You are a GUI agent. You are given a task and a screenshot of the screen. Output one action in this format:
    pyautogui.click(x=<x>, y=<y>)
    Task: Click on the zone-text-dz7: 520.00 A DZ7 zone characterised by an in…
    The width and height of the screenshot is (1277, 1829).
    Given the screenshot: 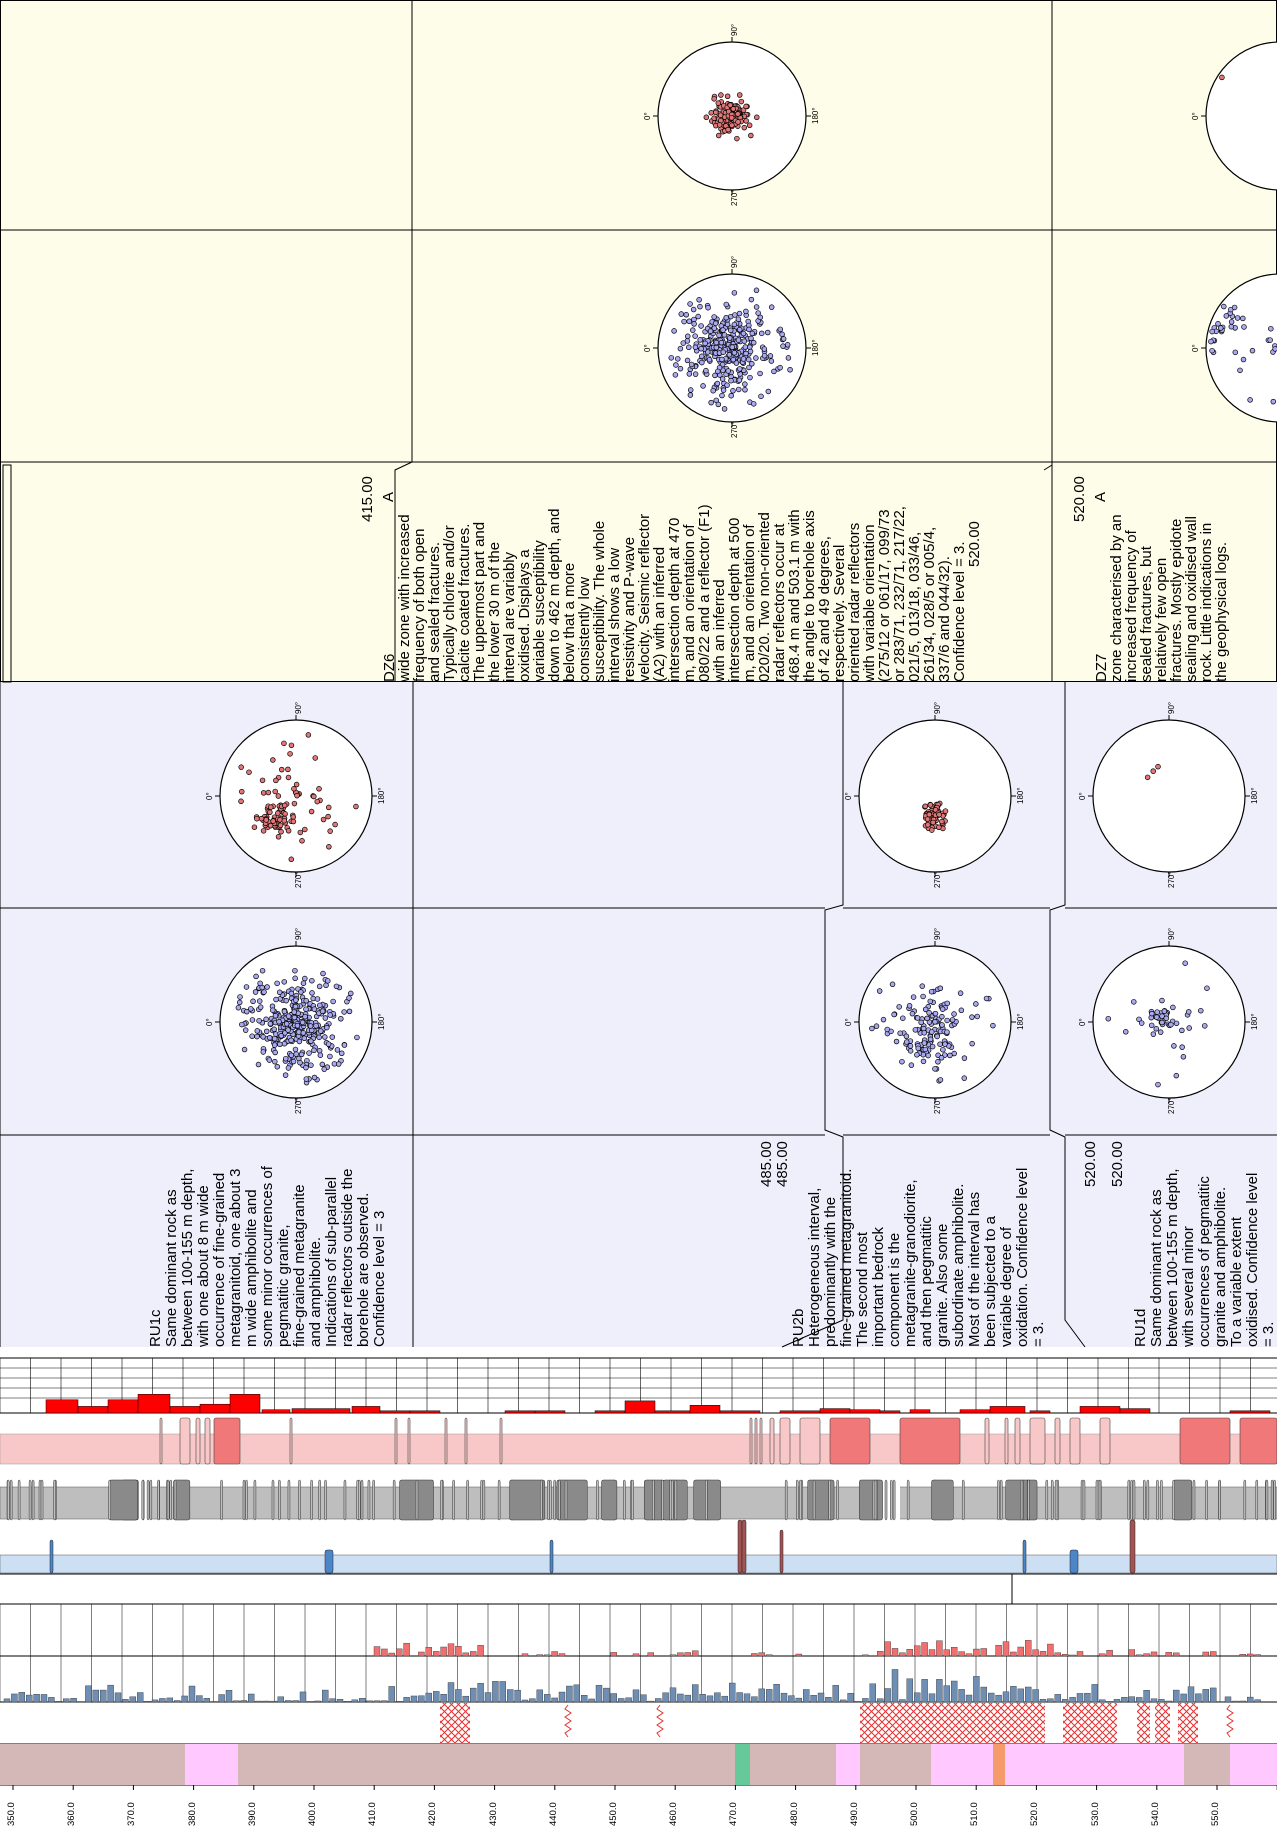 What is the action you would take?
    pyautogui.click(x=1150, y=579)
    